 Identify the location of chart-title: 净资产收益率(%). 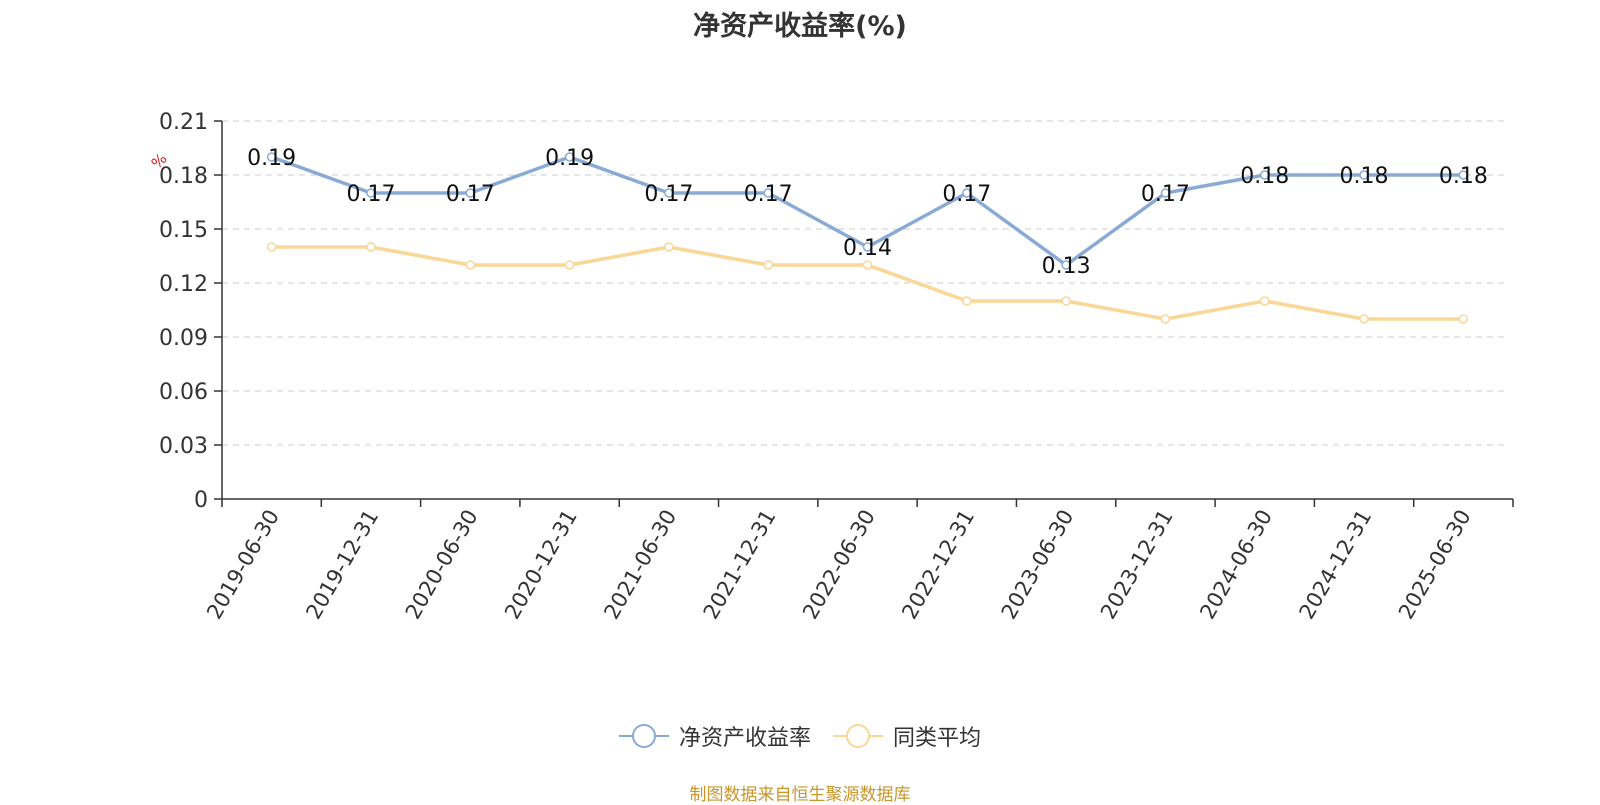
(800, 26).